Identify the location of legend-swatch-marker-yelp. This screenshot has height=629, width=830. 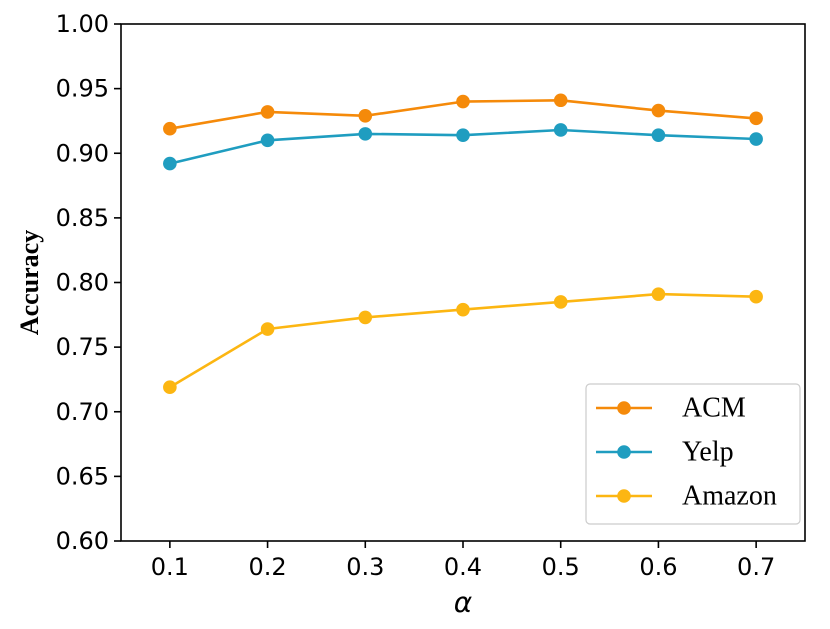
(624, 452).